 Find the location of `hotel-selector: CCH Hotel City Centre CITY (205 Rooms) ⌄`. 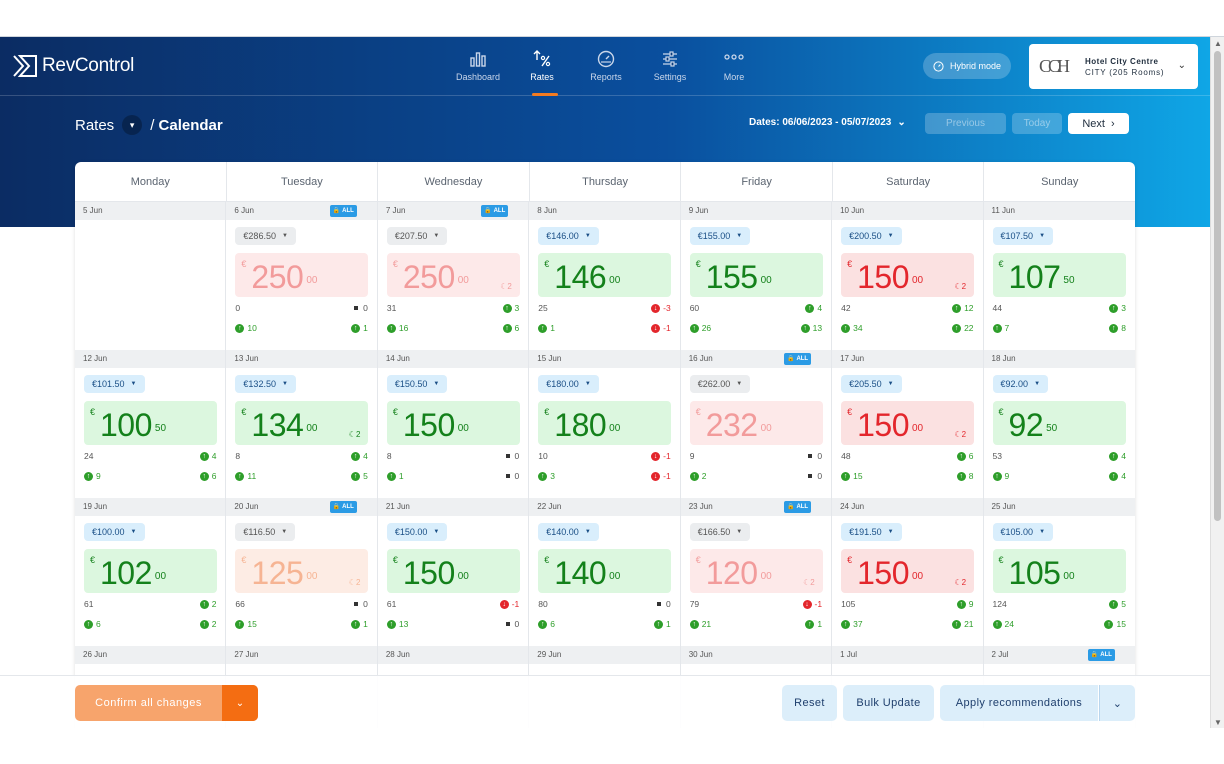

hotel-selector: CCH Hotel City Centre CITY (205 Rooms) ⌄ is located at coordinates (1113, 66).